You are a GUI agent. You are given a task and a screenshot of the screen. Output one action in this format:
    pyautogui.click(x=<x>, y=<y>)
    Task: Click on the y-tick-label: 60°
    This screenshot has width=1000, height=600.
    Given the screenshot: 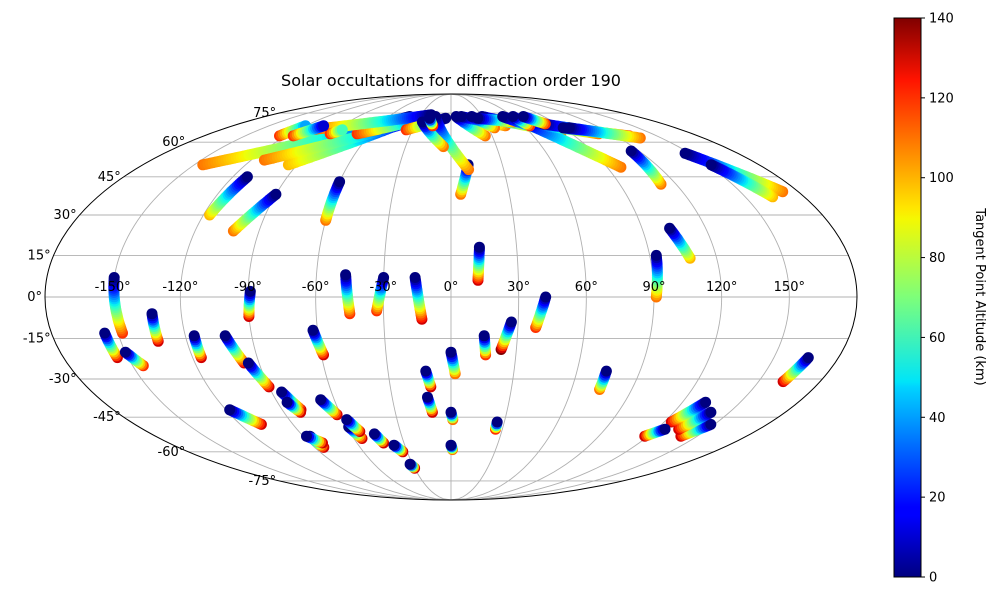 What is the action you would take?
    pyautogui.click(x=173, y=142)
    